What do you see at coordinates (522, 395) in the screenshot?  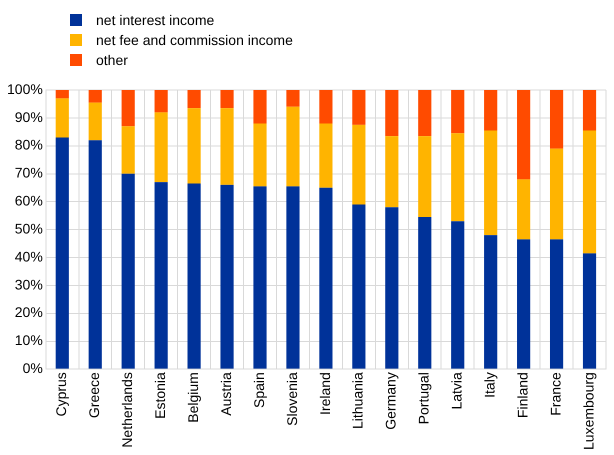 I see `x-tick-label: Finland` at bounding box center [522, 395].